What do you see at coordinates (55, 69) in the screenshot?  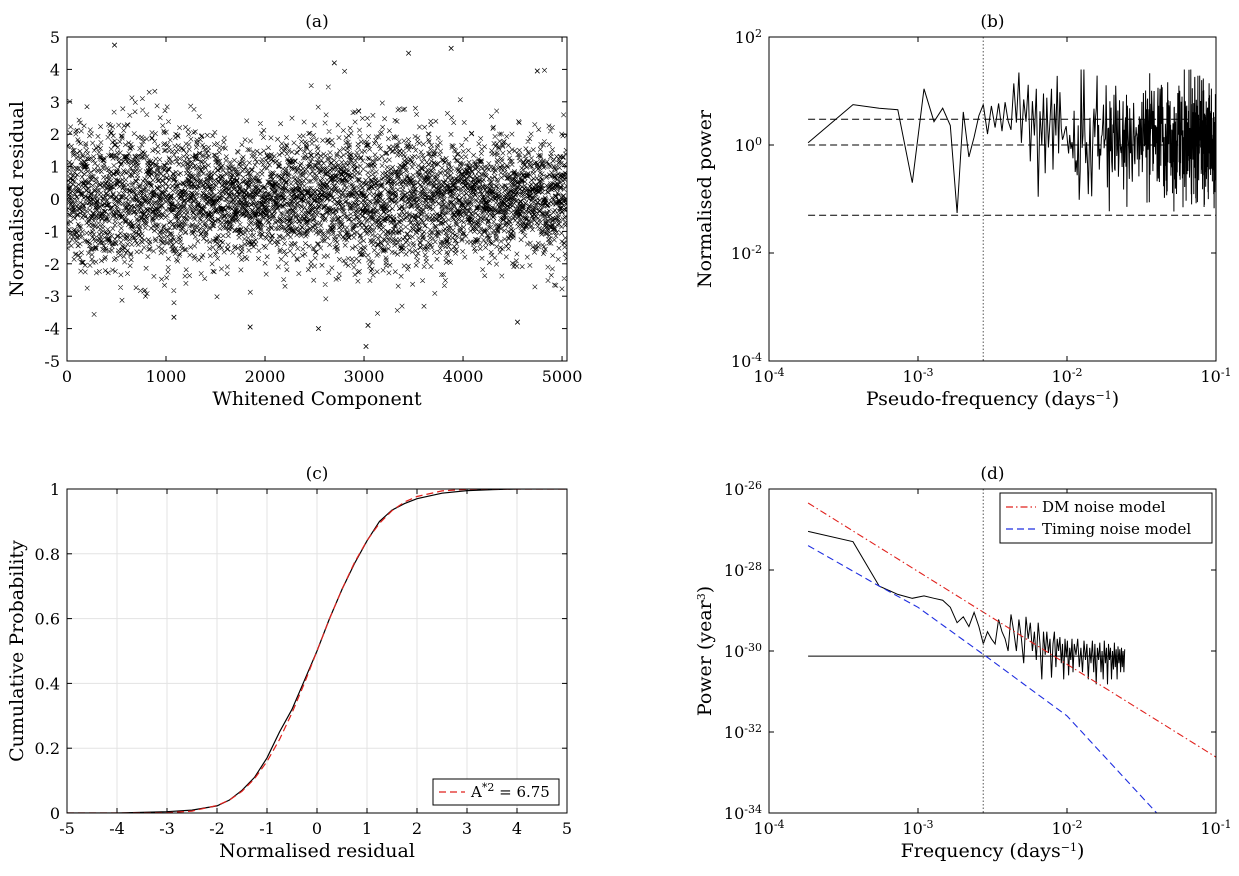 I see `y-tick-label: 4` at bounding box center [55, 69].